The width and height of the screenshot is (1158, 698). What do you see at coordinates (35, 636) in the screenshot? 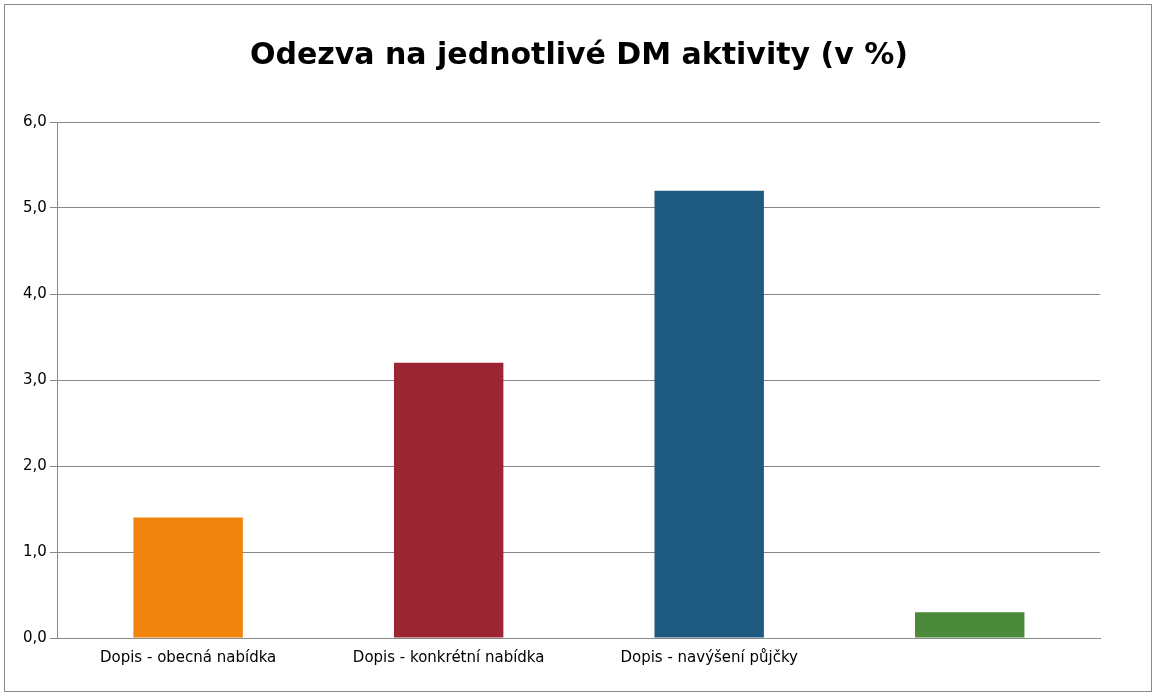
I see `y-tick-label: 0,0` at bounding box center [35, 636].